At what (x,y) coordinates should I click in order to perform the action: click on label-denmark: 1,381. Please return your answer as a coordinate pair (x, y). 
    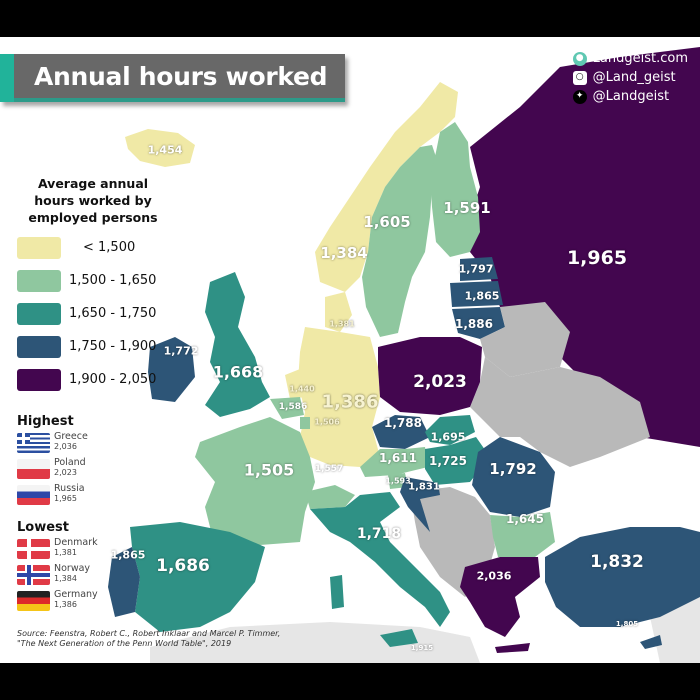
    Looking at the image, I should click on (342, 324).